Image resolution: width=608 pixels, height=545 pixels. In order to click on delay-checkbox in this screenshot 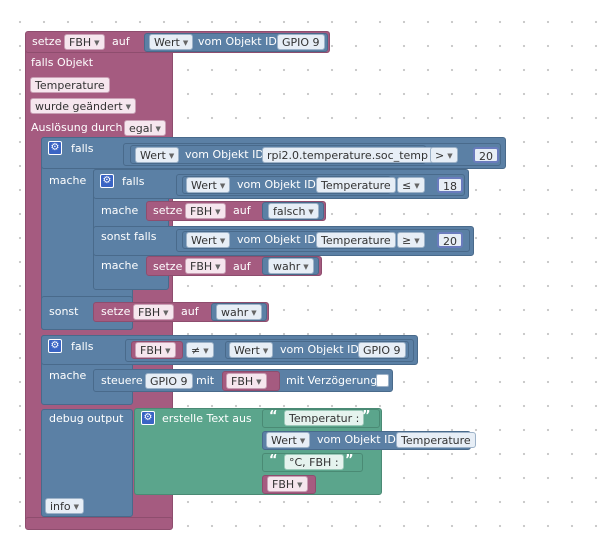, I will do `click(382, 380)`.